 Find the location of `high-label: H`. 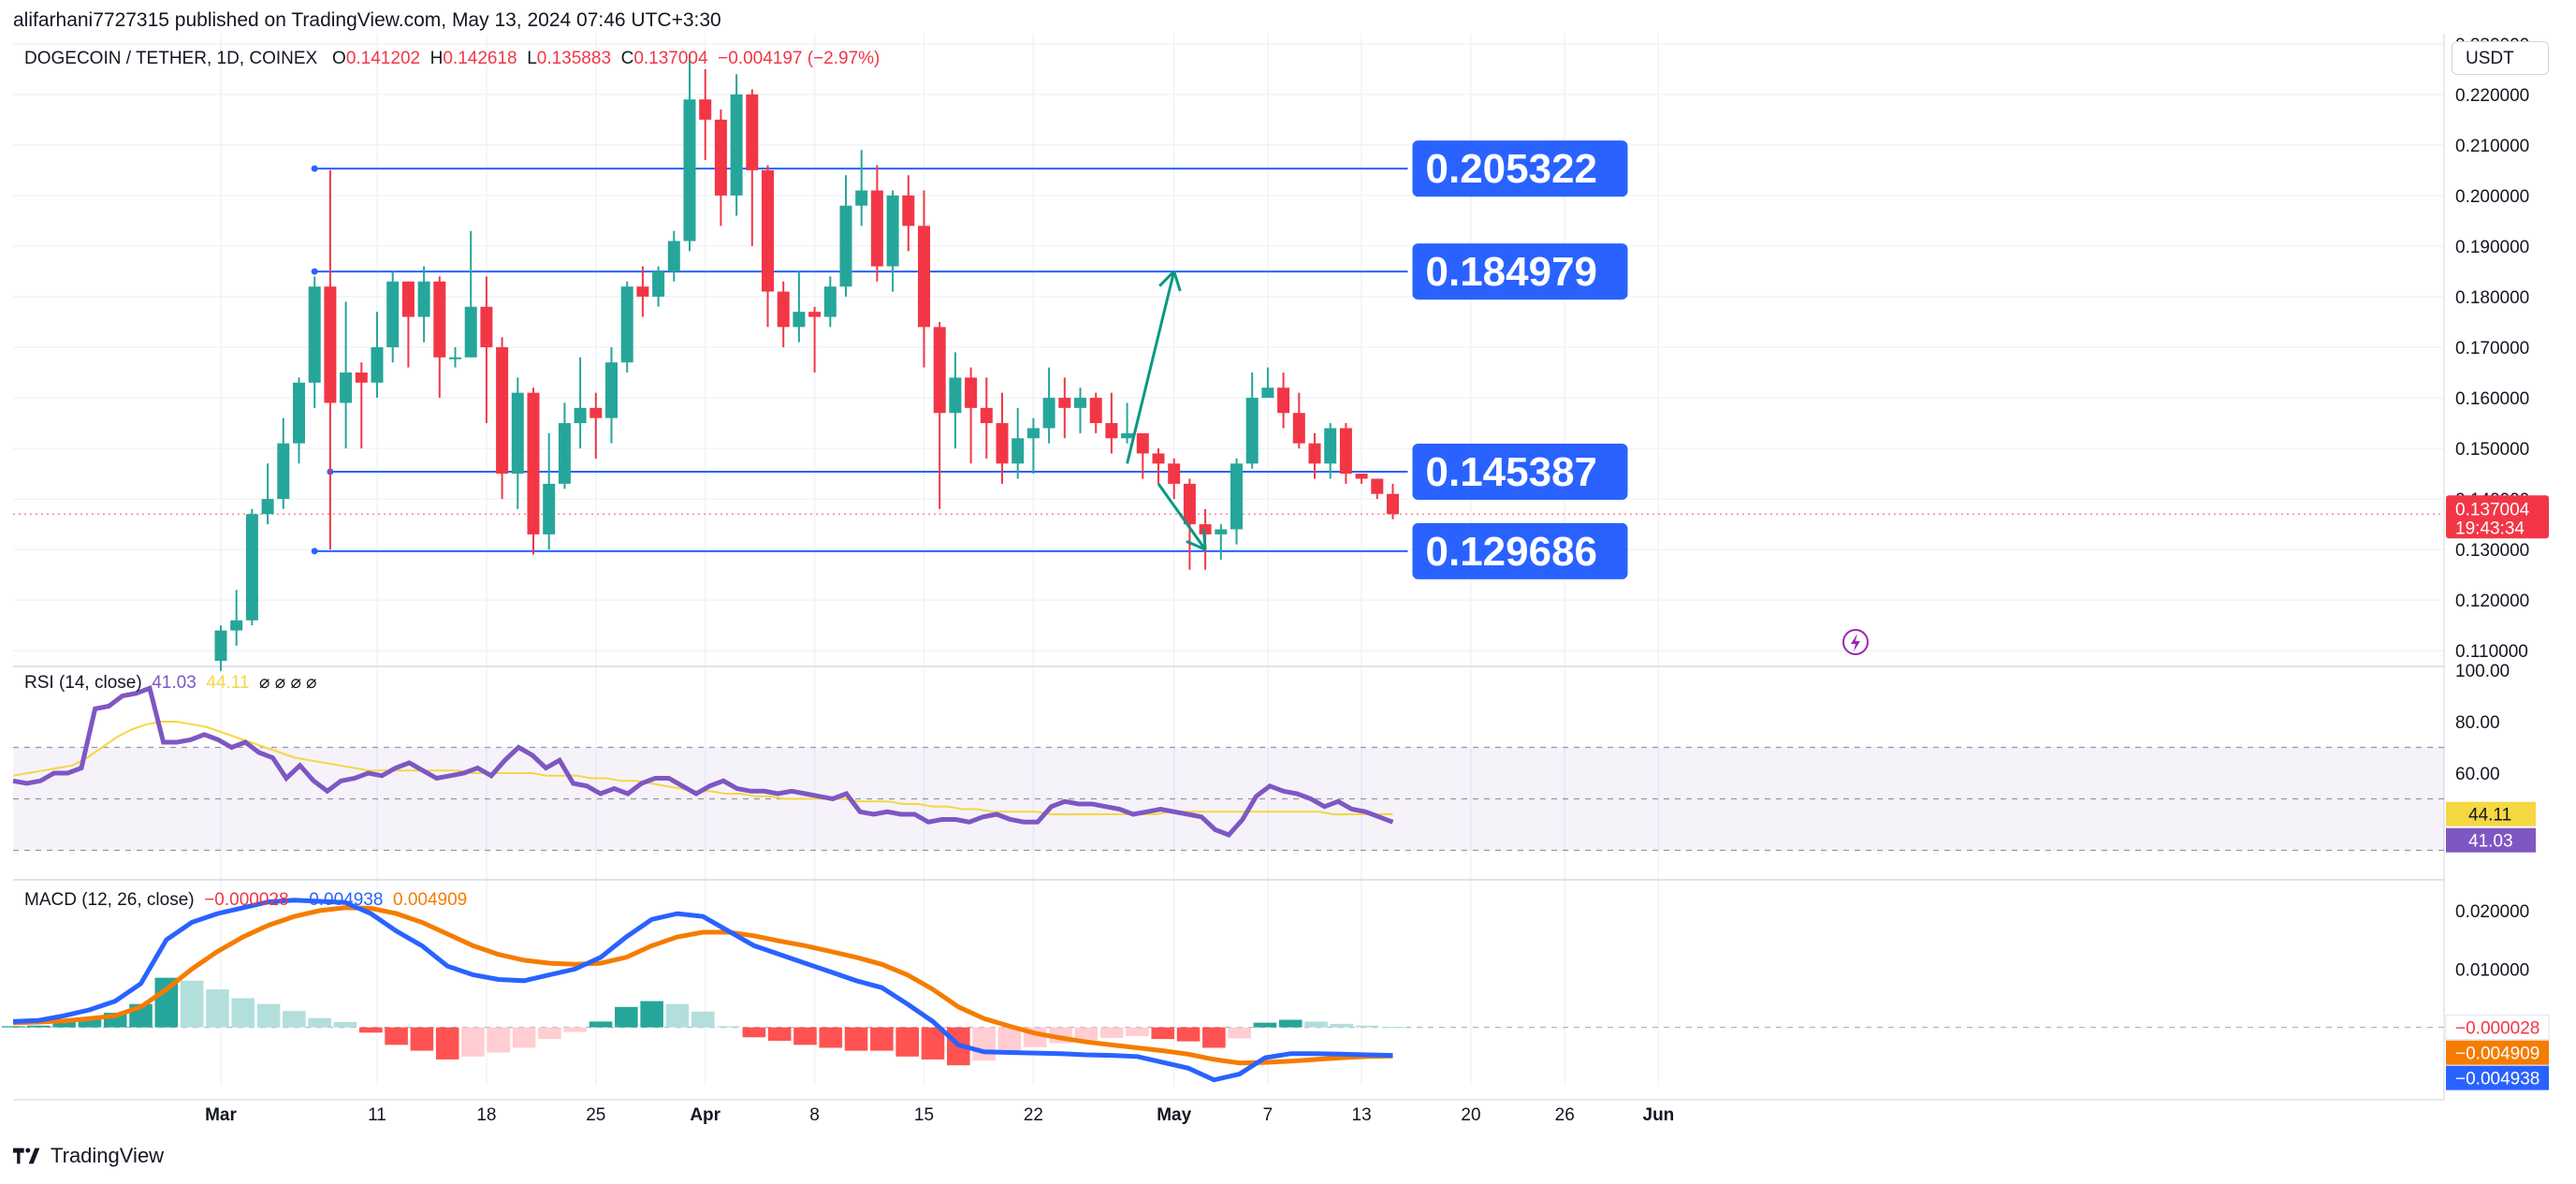

high-label: H is located at coordinates (436, 58).